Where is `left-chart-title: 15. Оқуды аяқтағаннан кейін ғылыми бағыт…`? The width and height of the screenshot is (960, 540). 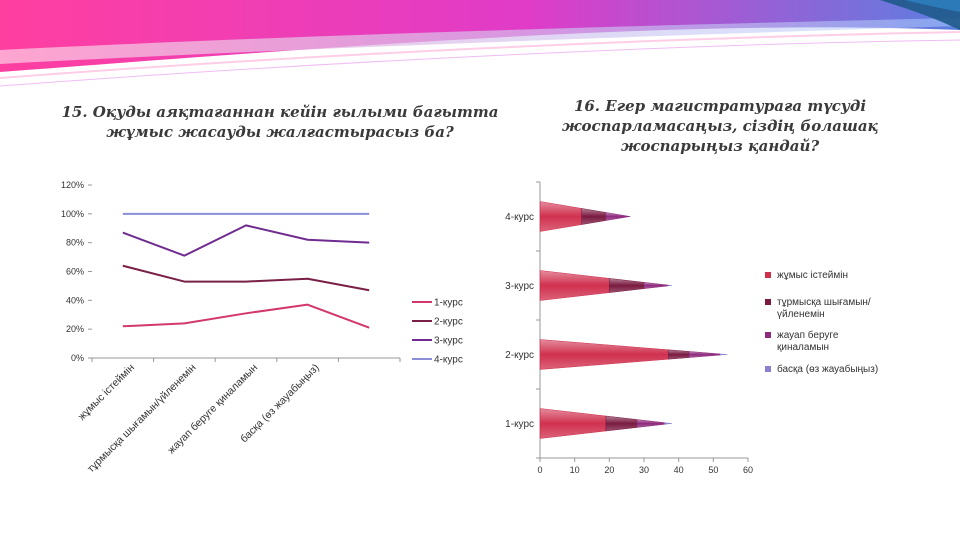
left-chart-title: 15. Оқуды аяқтағаннан кейін ғылыми бағыт… is located at coordinates (280, 122).